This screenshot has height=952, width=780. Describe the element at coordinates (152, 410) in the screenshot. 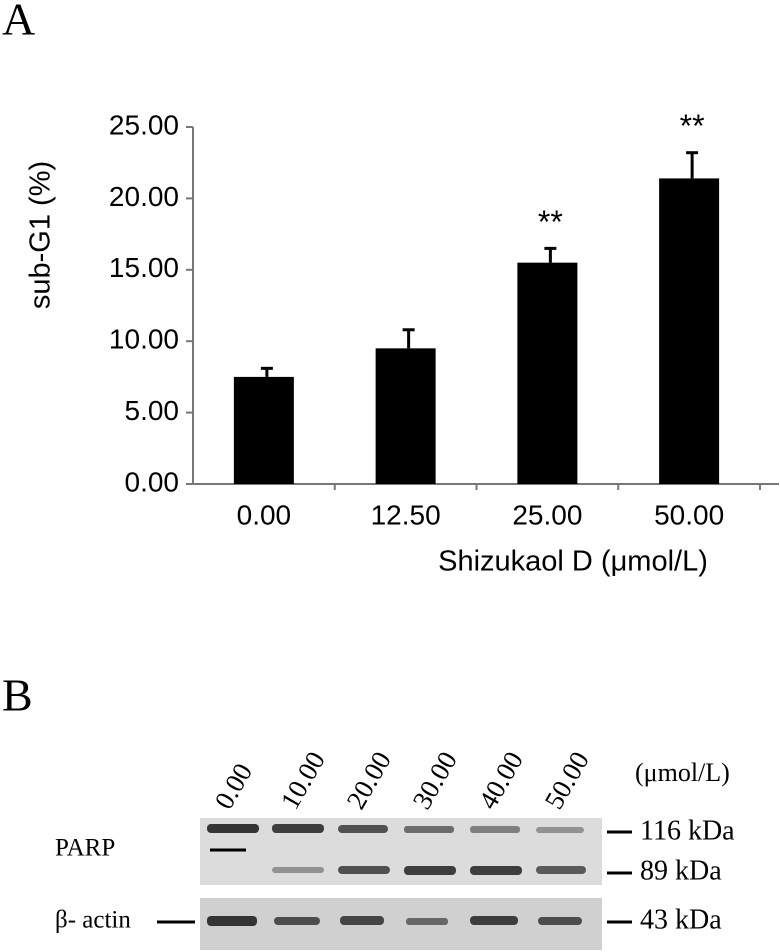

I see `y-tick-label: 5.00` at that location.